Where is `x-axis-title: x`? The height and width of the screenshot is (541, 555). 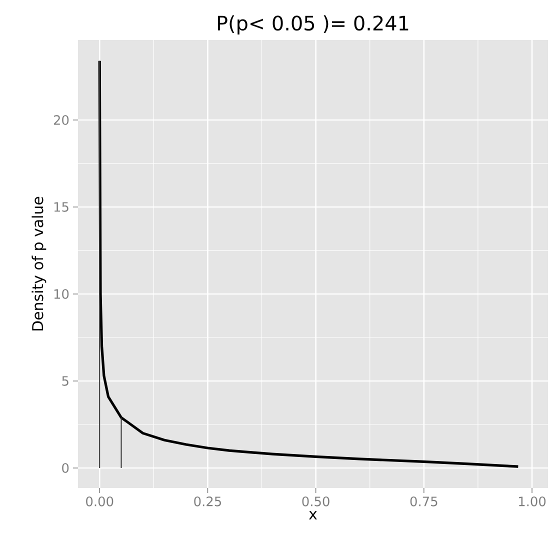
x-axis-title: x is located at coordinates (313, 515).